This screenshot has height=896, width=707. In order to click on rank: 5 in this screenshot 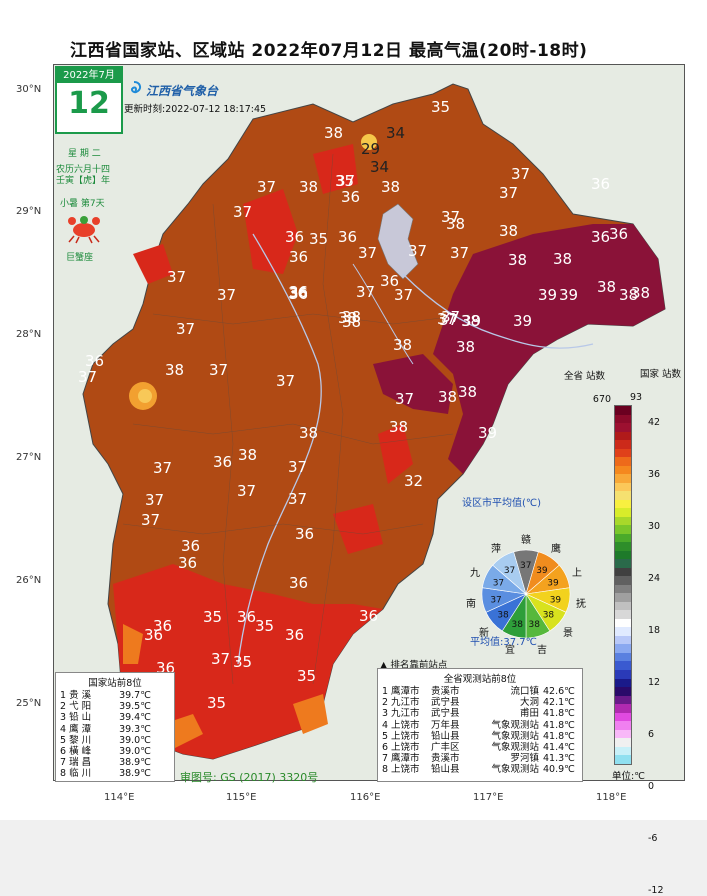, I will do `click(63, 740)`.